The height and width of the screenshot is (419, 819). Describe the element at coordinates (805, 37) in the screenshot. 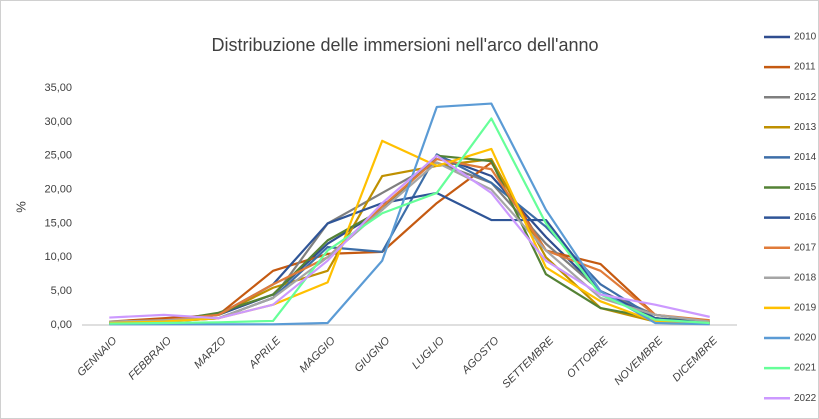

I see `legend-label: 2010` at that location.